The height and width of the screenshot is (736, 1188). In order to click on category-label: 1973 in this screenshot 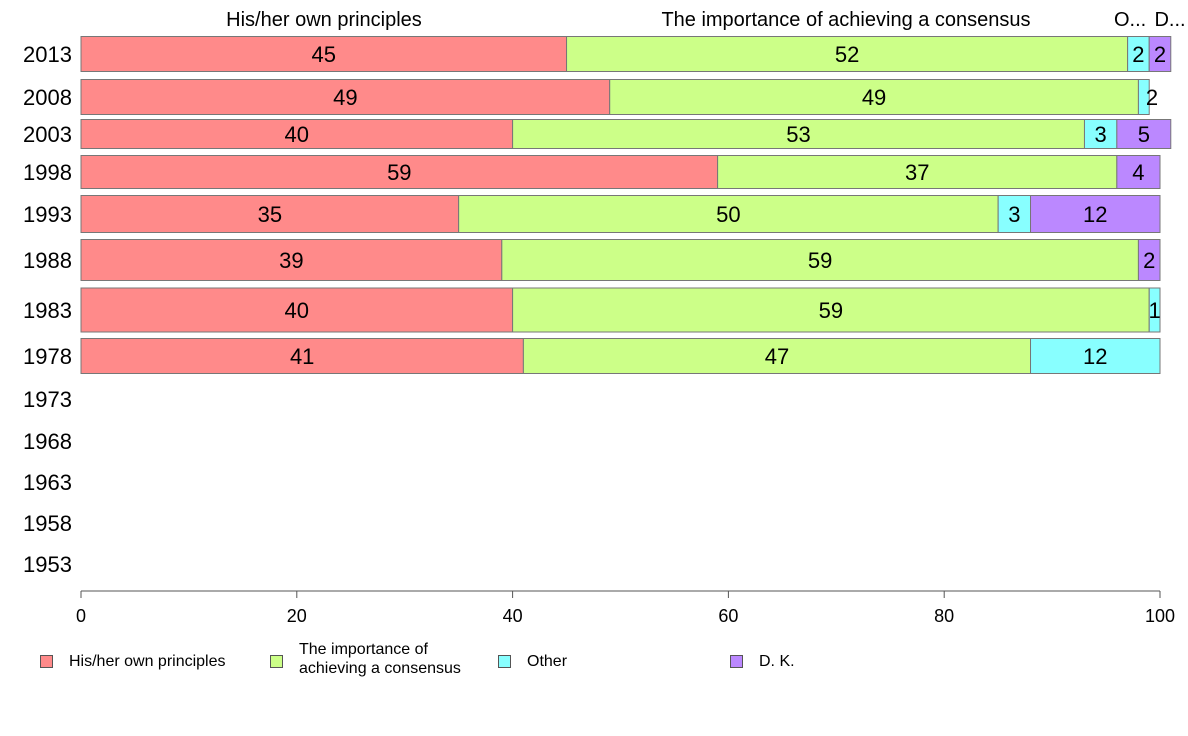, I will do `click(47, 399)`.